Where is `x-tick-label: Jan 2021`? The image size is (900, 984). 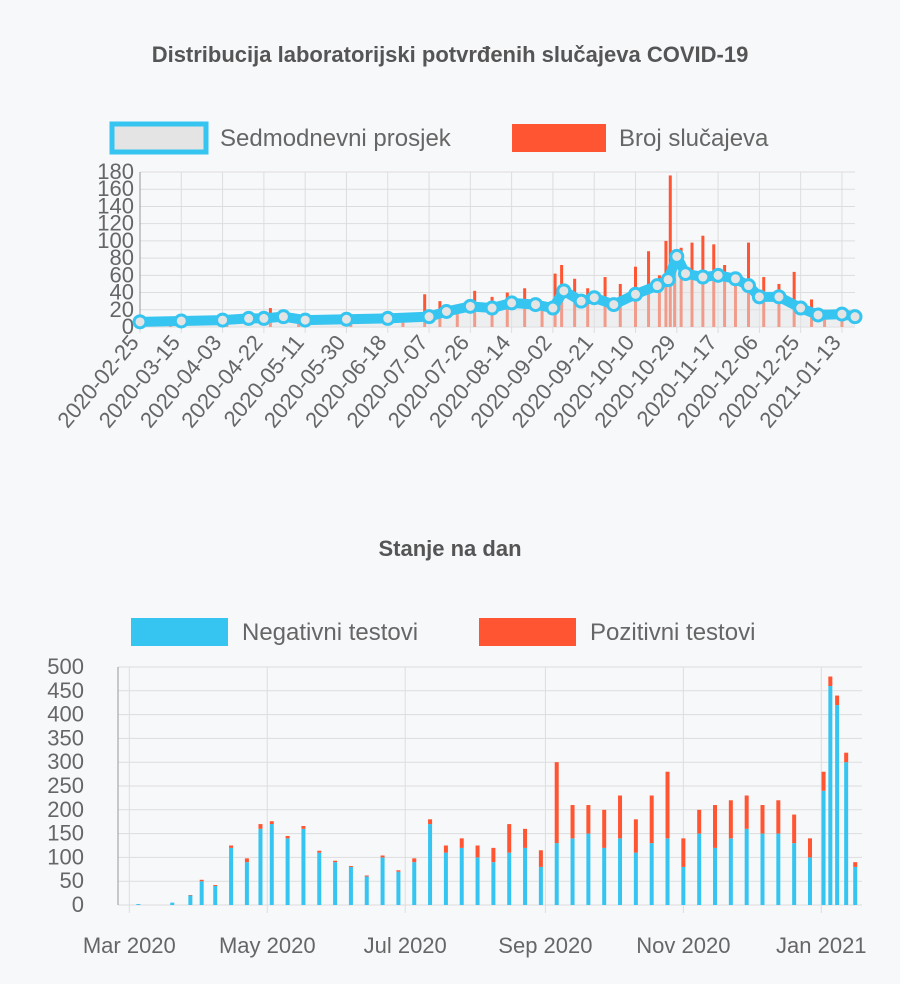
x-tick-label: Jan 2021 is located at coordinates (821, 945).